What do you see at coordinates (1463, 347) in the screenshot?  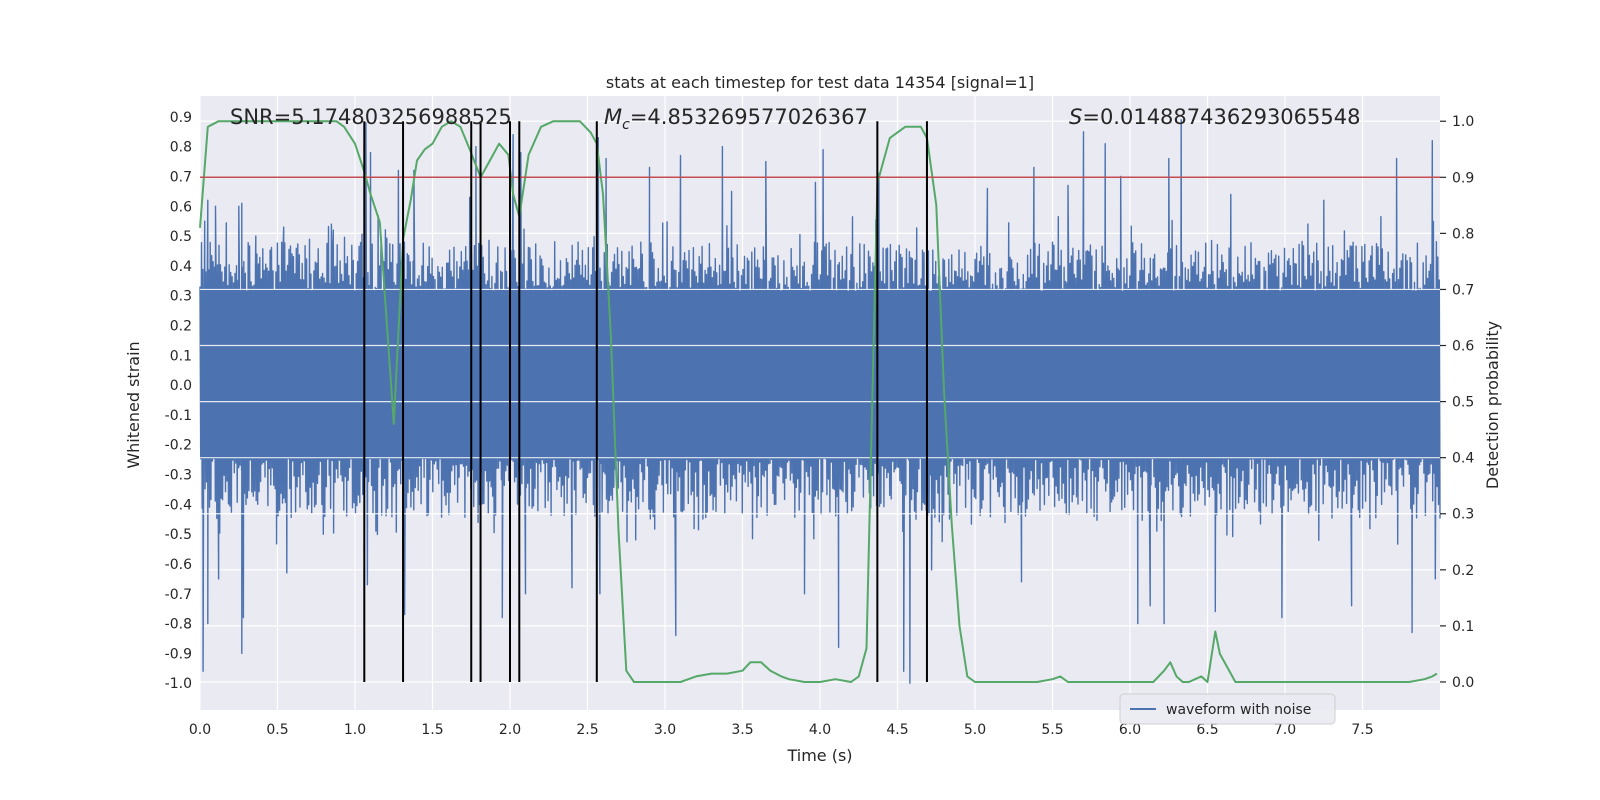 I see `y2-tick-label: 0.6` at bounding box center [1463, 347].